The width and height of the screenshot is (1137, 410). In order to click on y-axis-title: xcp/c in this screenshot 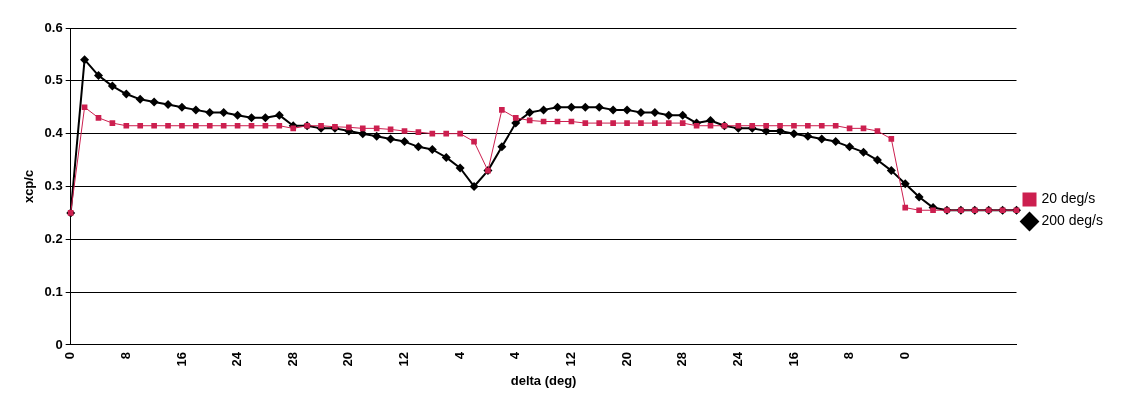, I will do `click(29, 186)`.